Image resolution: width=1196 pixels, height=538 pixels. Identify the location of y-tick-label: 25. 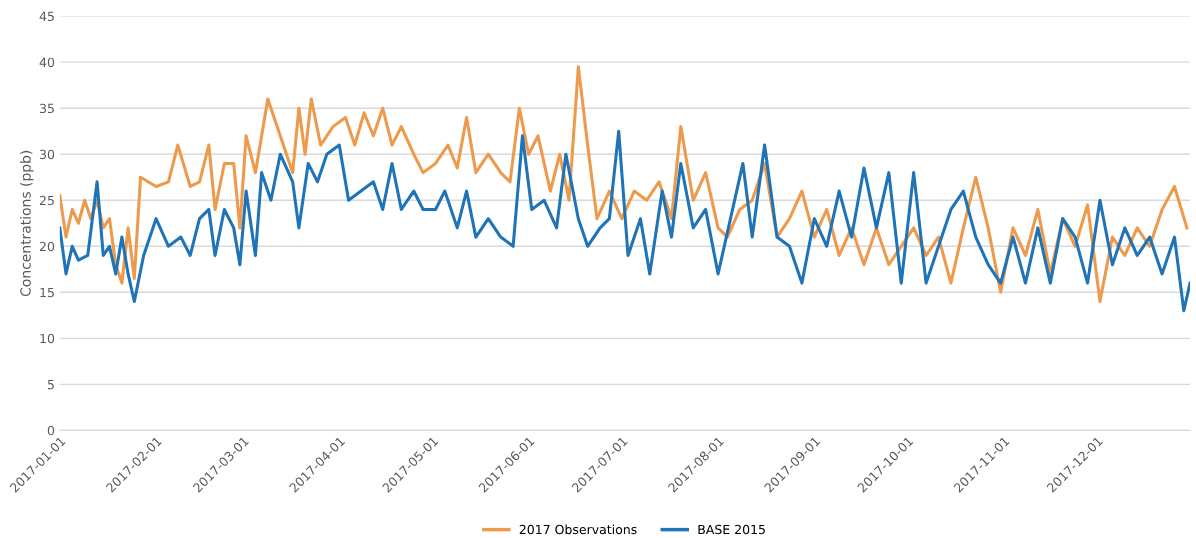
(46, 200).